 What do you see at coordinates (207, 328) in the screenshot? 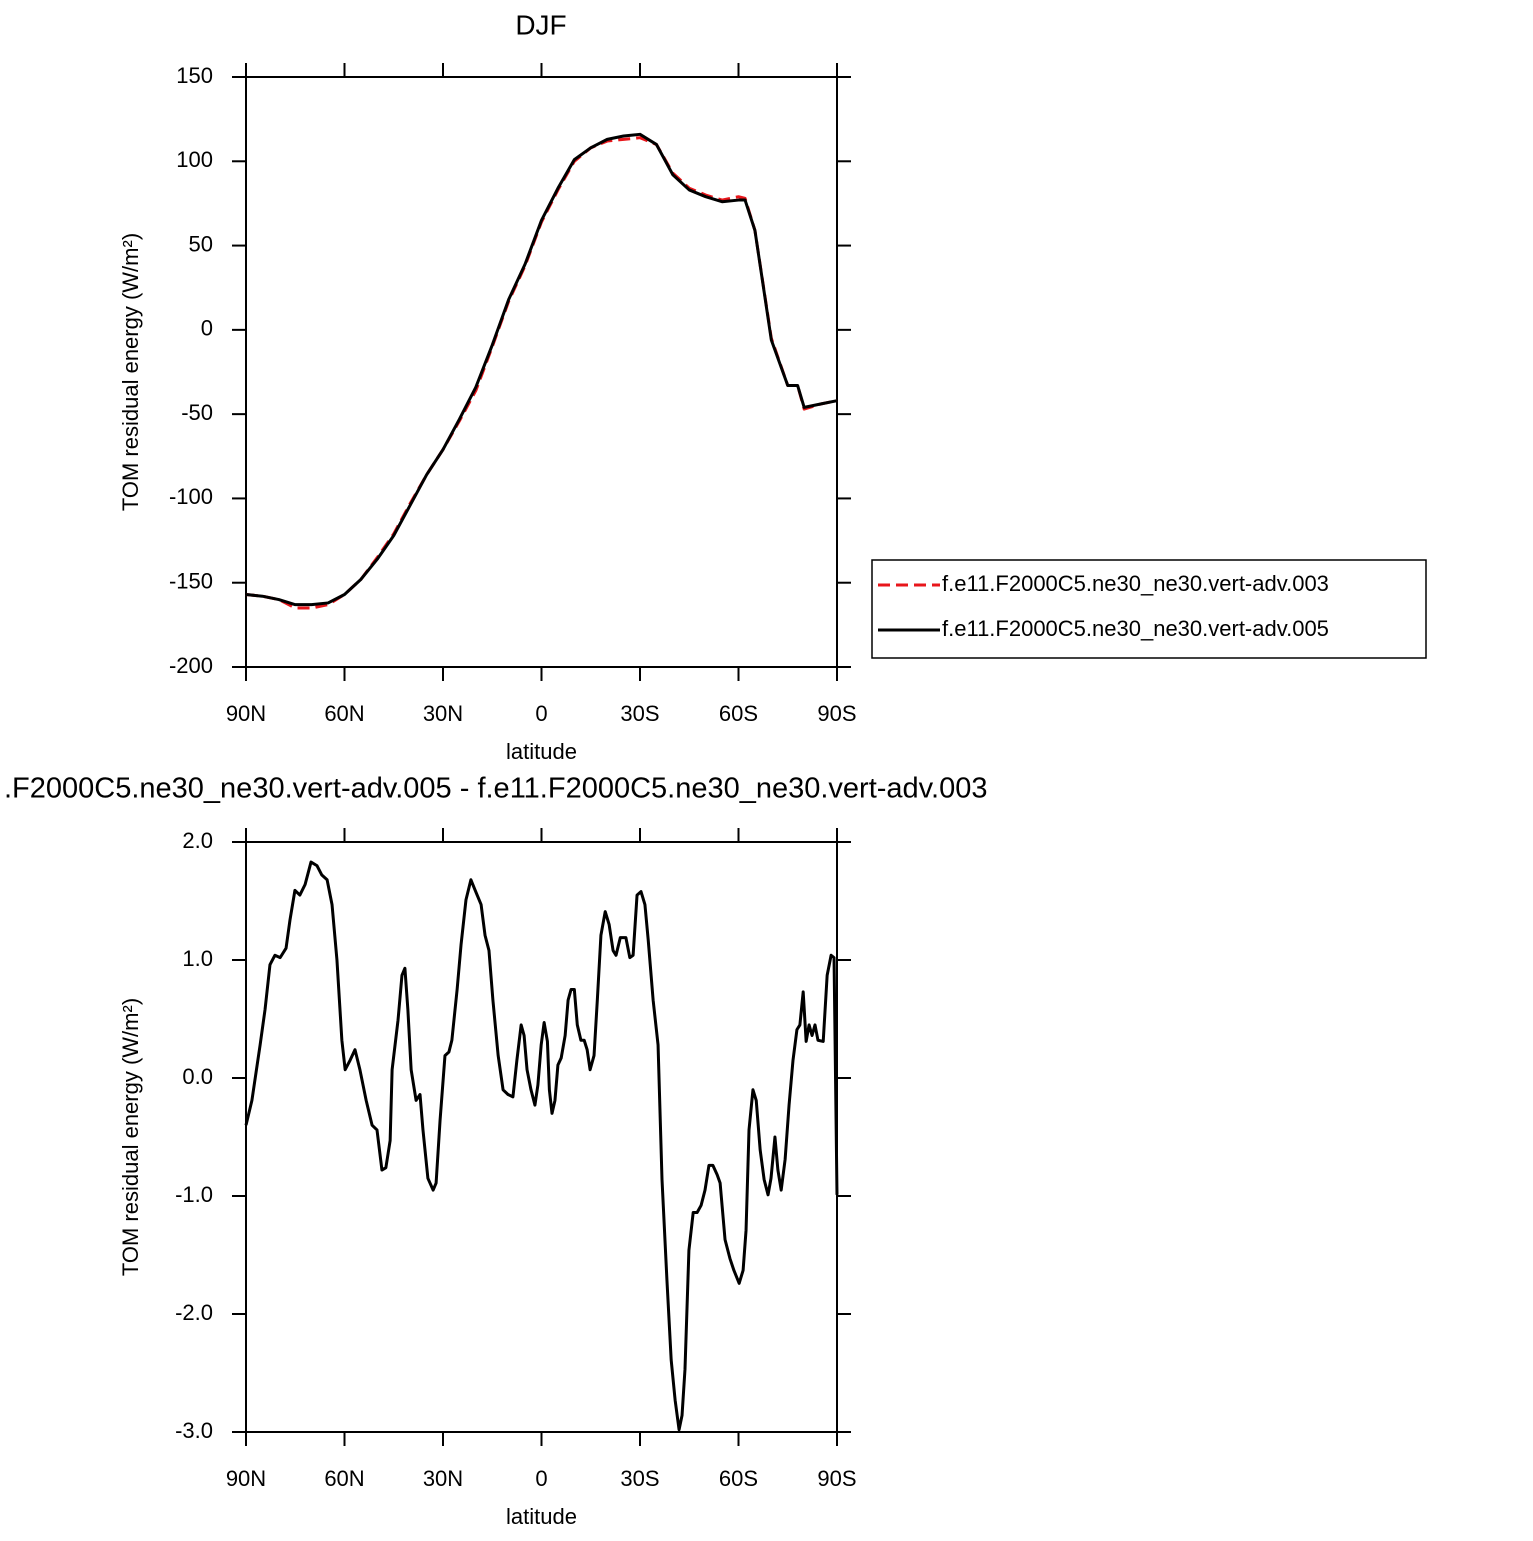
I see `y-tick-label: 0` at bounding box center [207, 328].